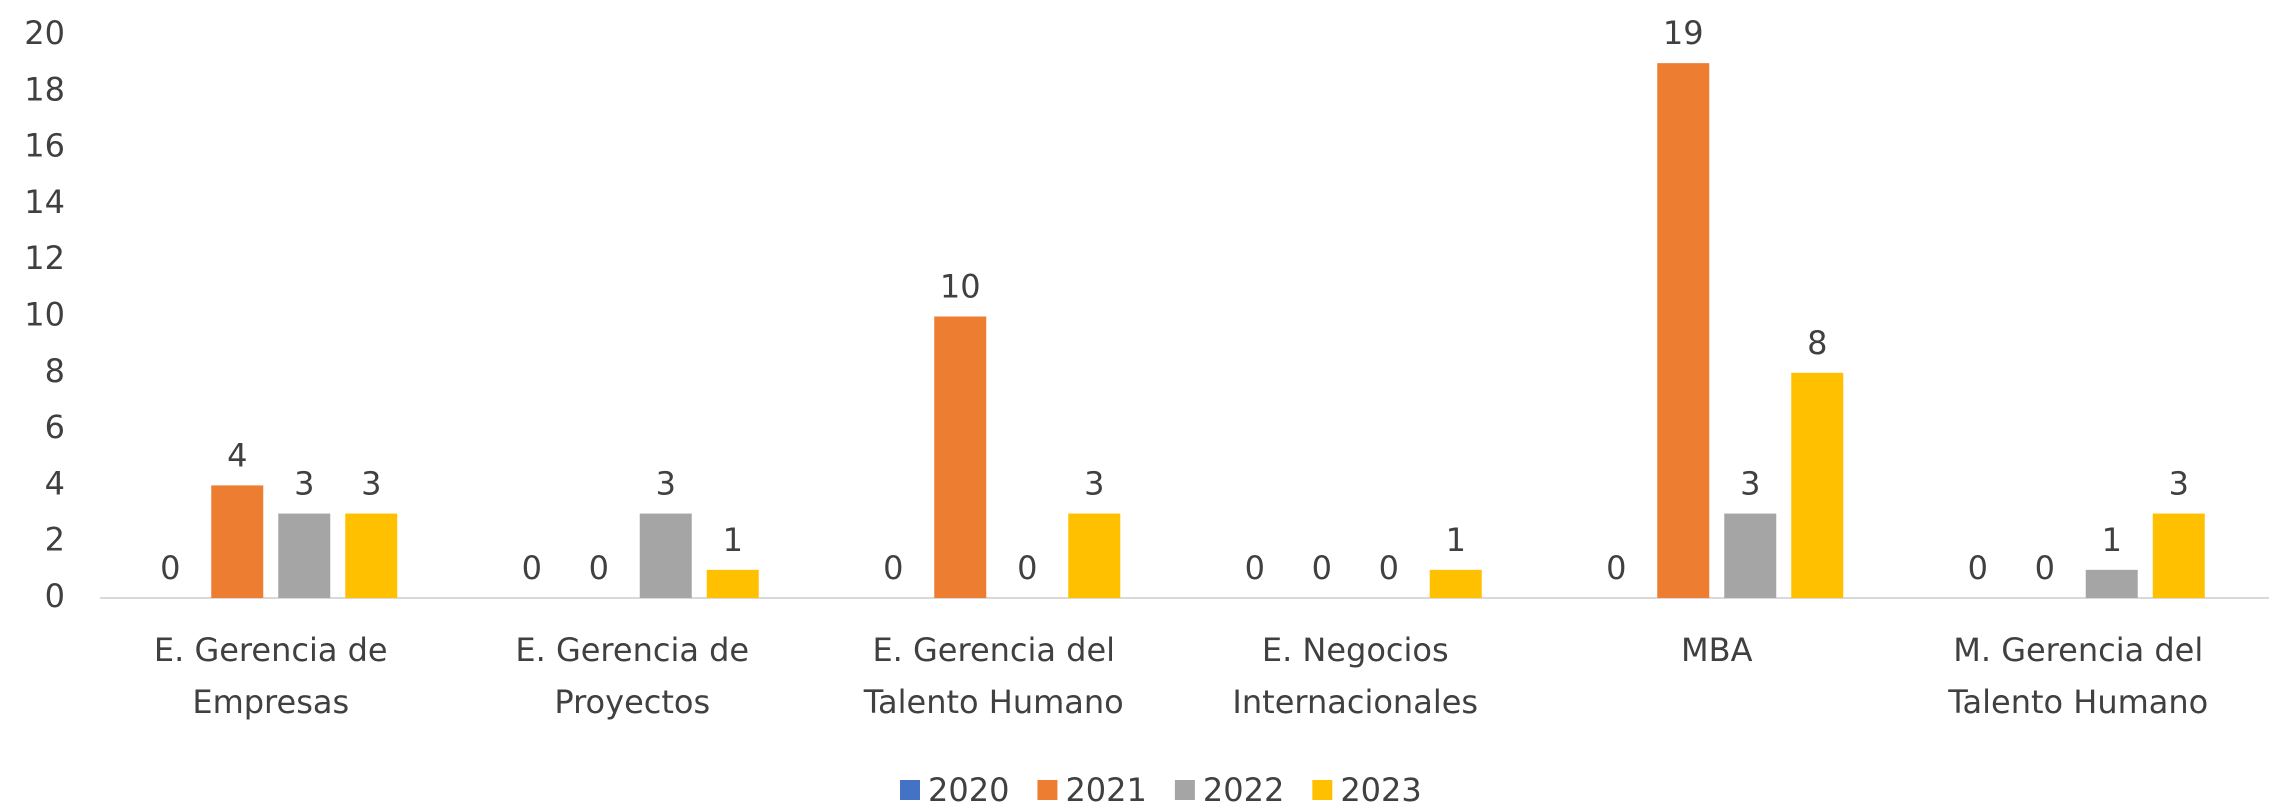 This screenshot has height=805, width=2269. What do you see at coordinates (2078, 676) in the screenshot?
I see `x-tick-label: M. Gerencia del Talento Humano` at bounding box center [2078, 676].